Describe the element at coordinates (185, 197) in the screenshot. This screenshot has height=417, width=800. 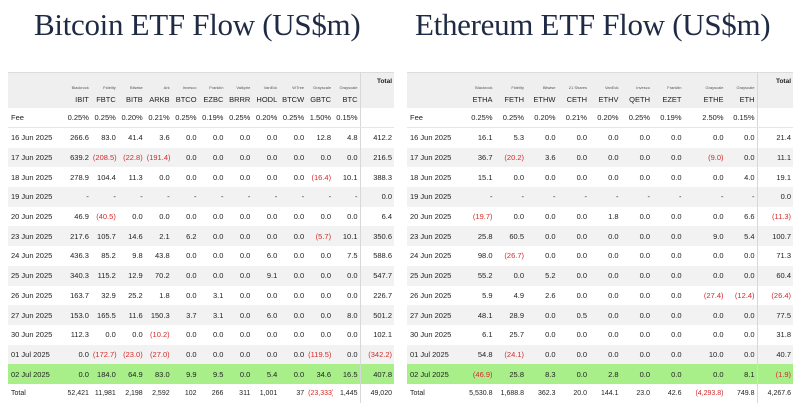
I see `value-cell-5: -` at that location.